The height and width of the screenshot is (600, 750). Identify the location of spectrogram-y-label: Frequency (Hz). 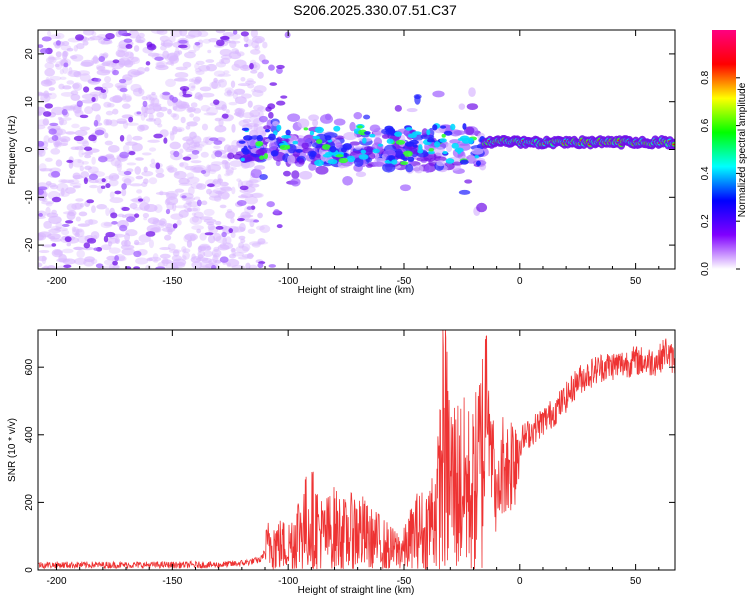
(12, 150).